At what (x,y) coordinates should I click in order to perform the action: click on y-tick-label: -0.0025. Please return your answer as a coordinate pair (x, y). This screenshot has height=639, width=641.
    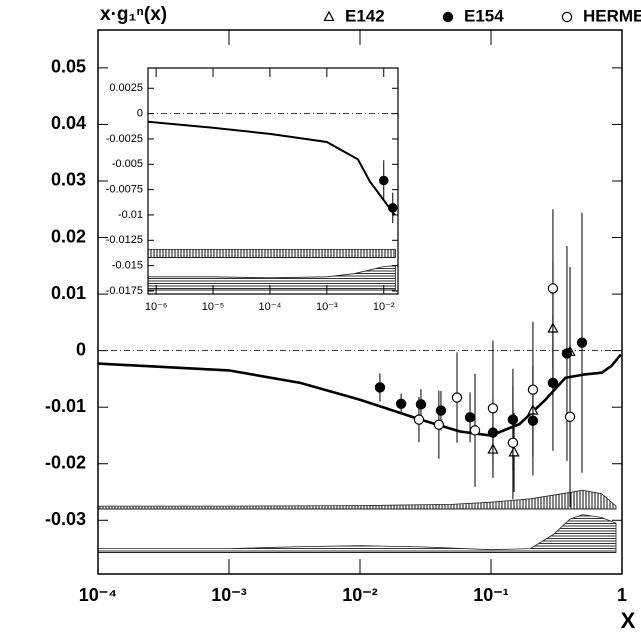
    Looking at the image, I should click on (124, 139).